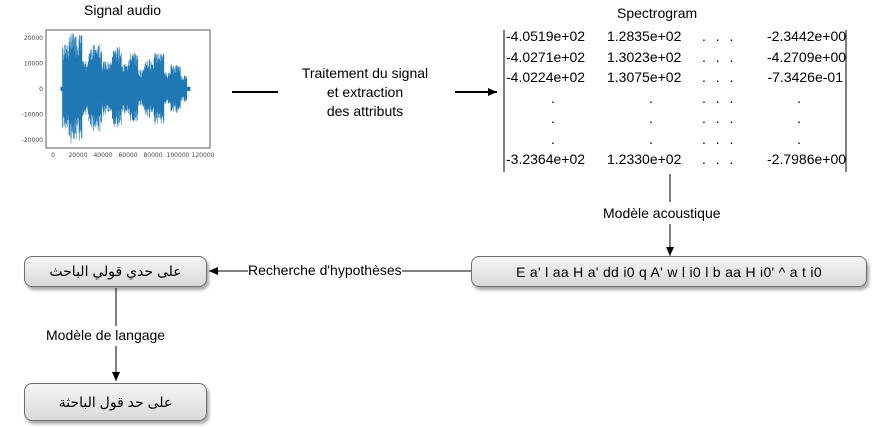 The height and width of the screenshot is (427, 874). What do you see at coordinates (127, 155) in the screenshot?
I see `x-tick-label: 60000` at bounding box center [127, 155].